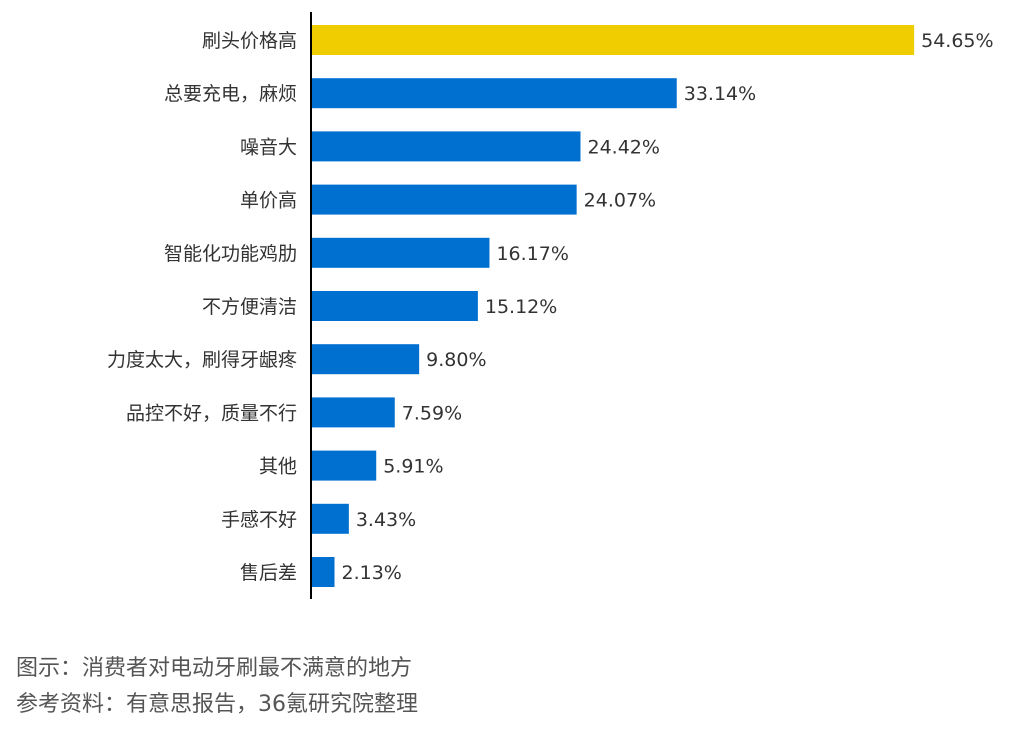  I want to click on value-label: 2.13%, so click(372, 573).